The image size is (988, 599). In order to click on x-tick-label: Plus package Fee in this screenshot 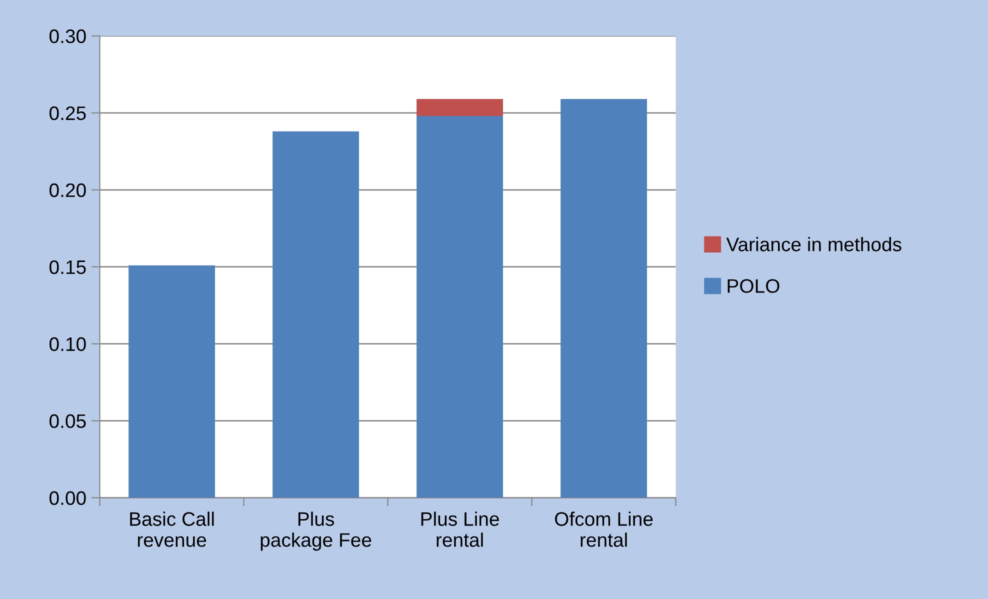, I will do `click(316, 531)`.